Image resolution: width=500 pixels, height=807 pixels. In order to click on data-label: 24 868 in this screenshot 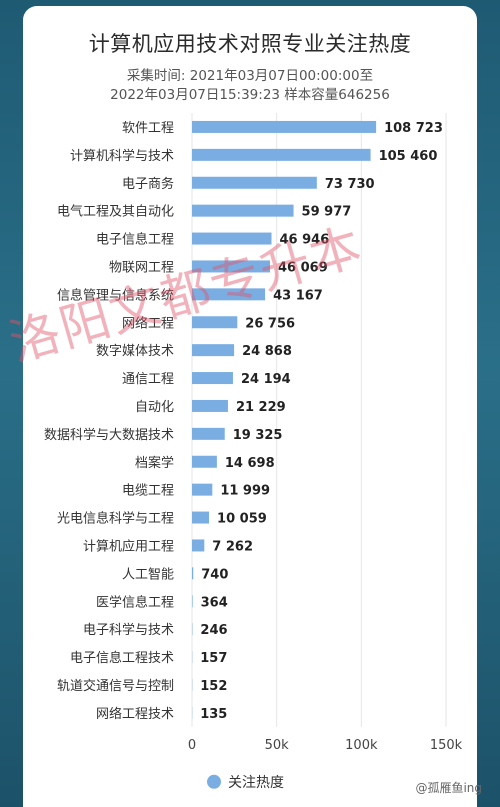, I will do `click(267, 351)`.